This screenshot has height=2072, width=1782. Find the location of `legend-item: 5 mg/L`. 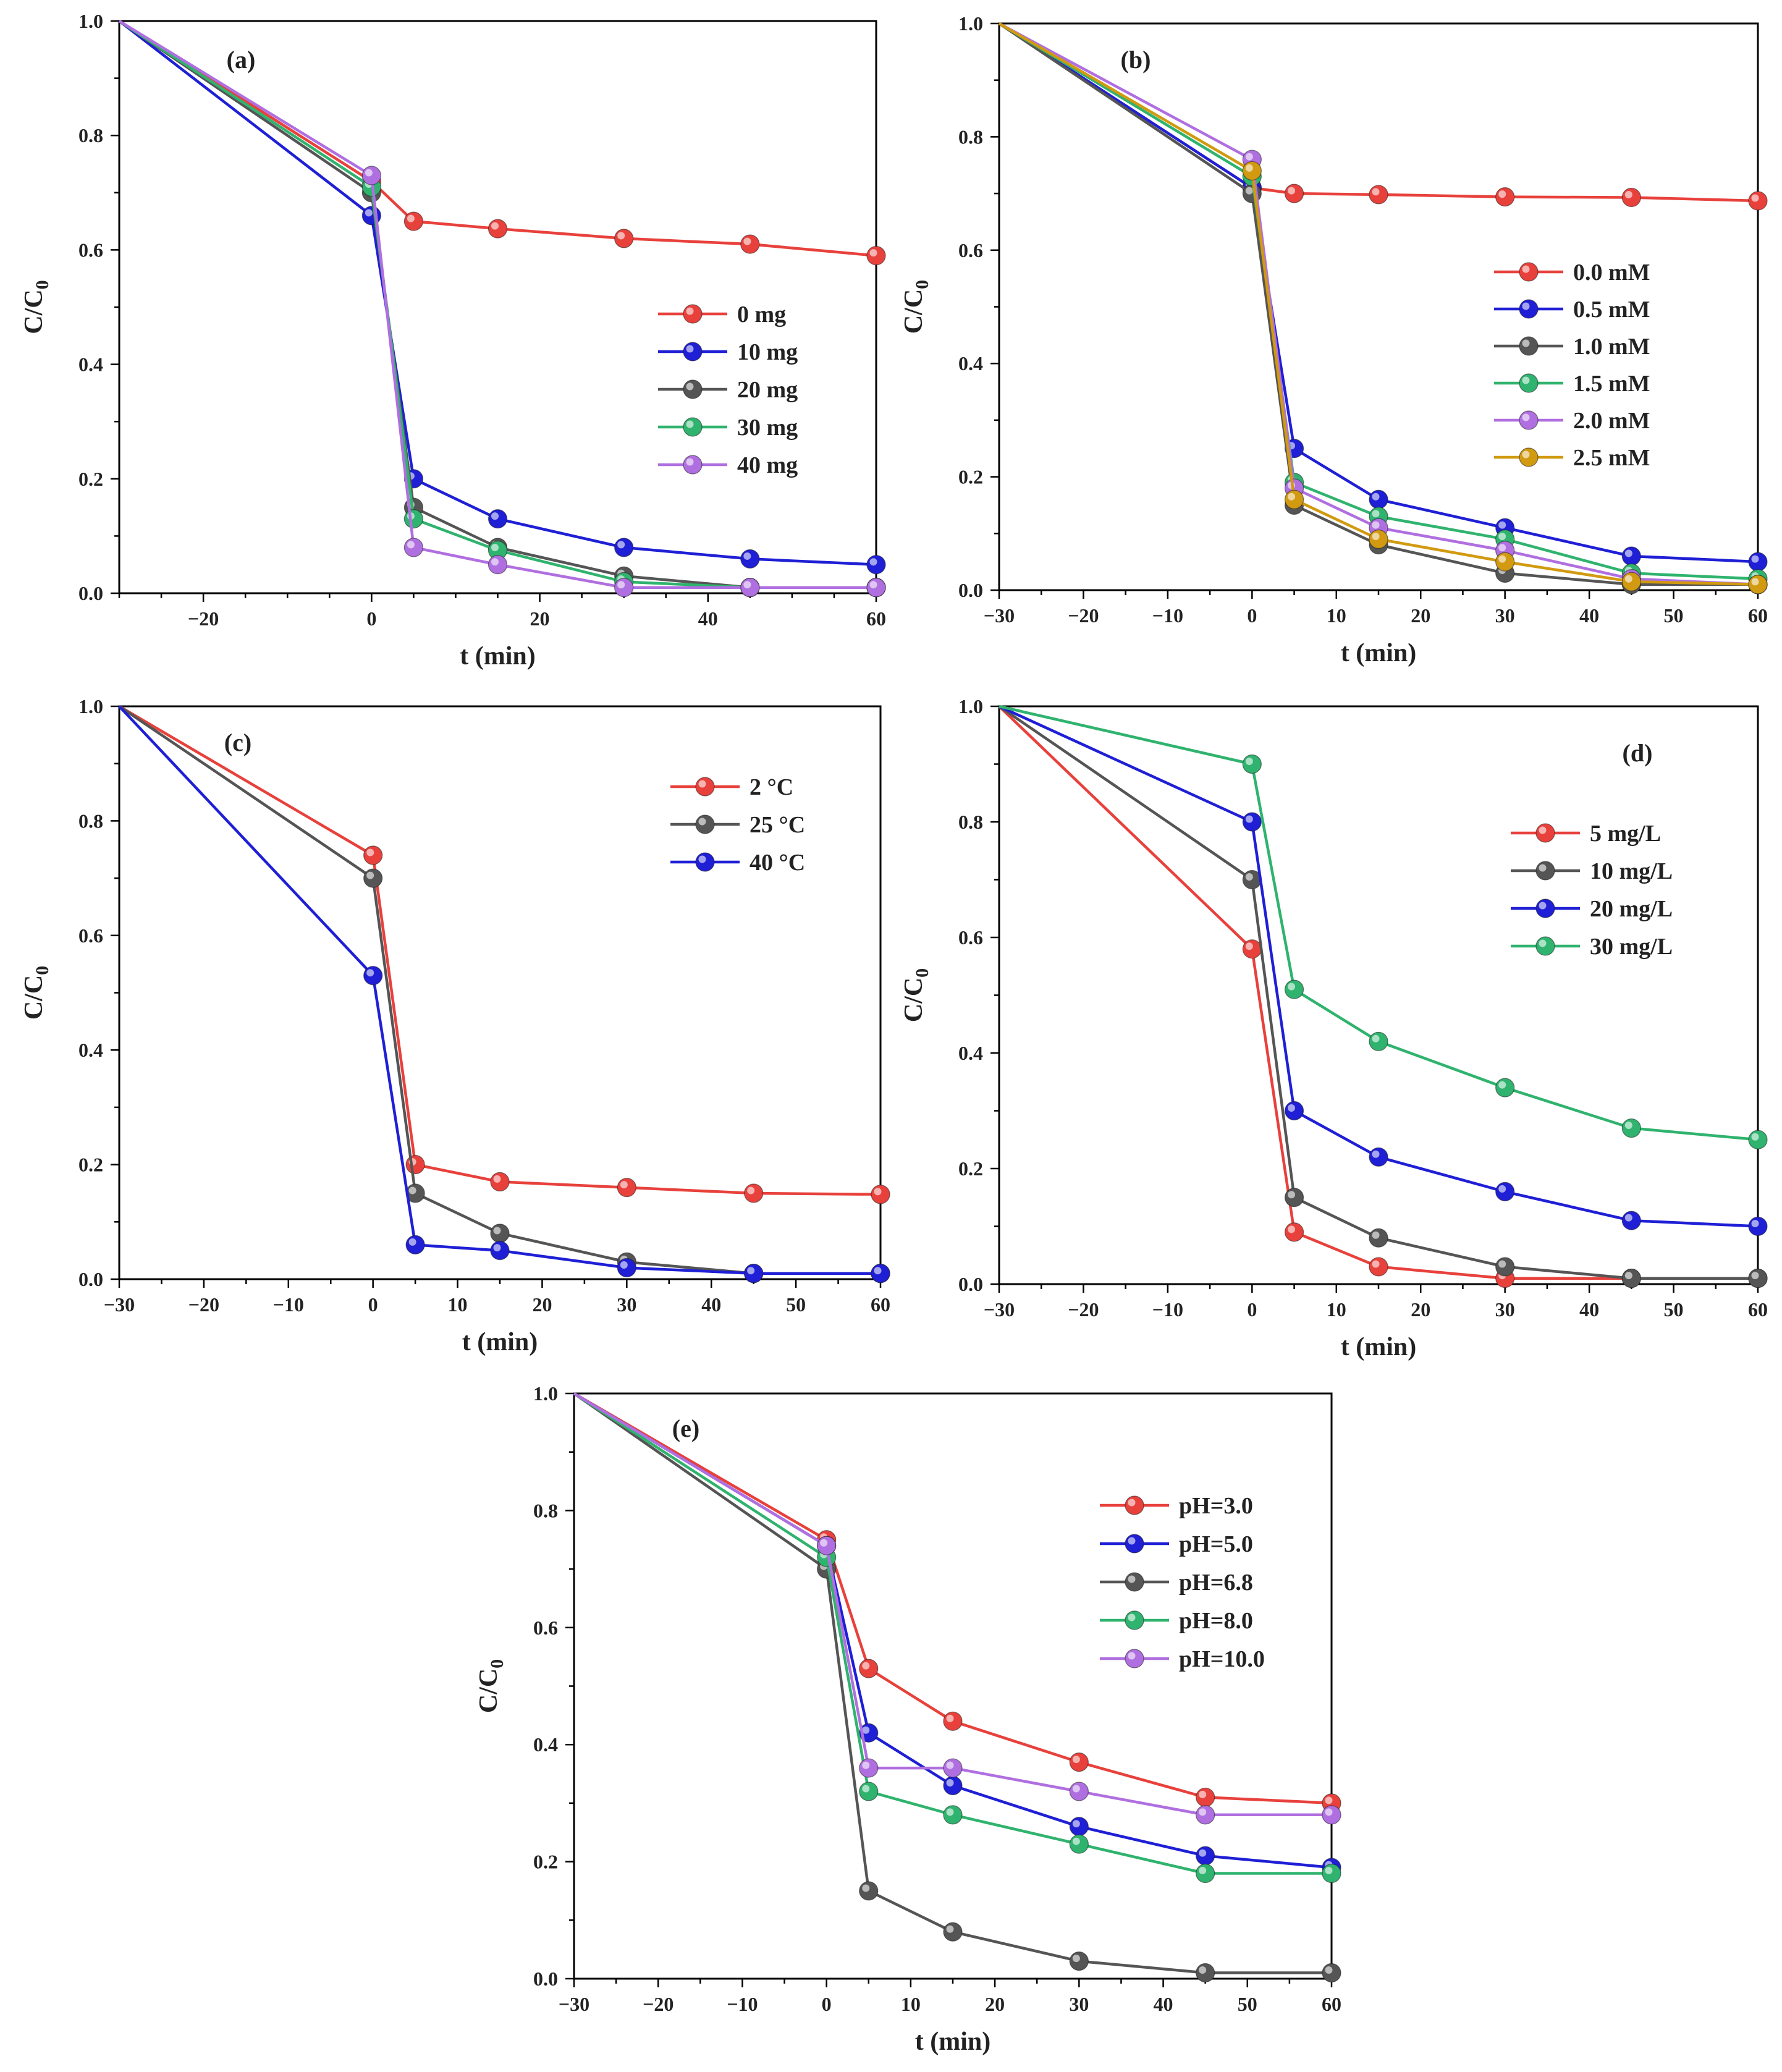

legend-item: 5 mg/L is located at coordinates (1586, 834).